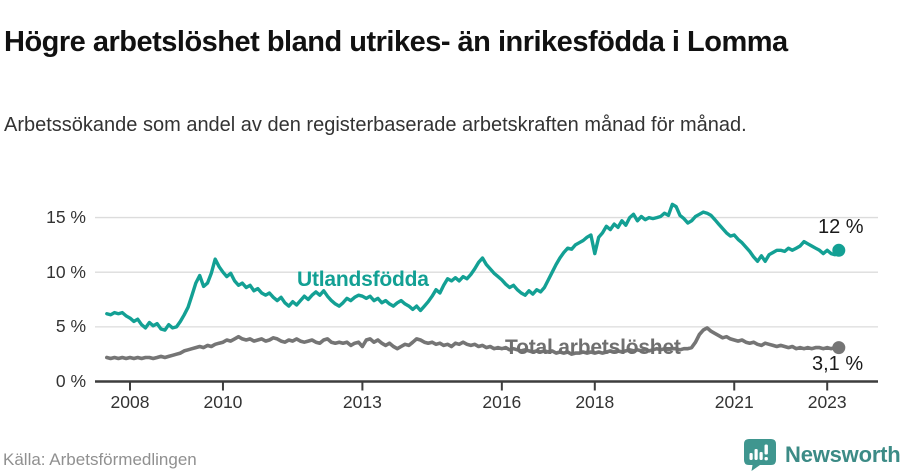 Image resolution: width=900 pixels, height=474 pixels. What do you see at coordinates (100, 459) in the screenshot?
I see `source-note: Källa: Arbetsförmedlingen` at bounding box center [100, 459].